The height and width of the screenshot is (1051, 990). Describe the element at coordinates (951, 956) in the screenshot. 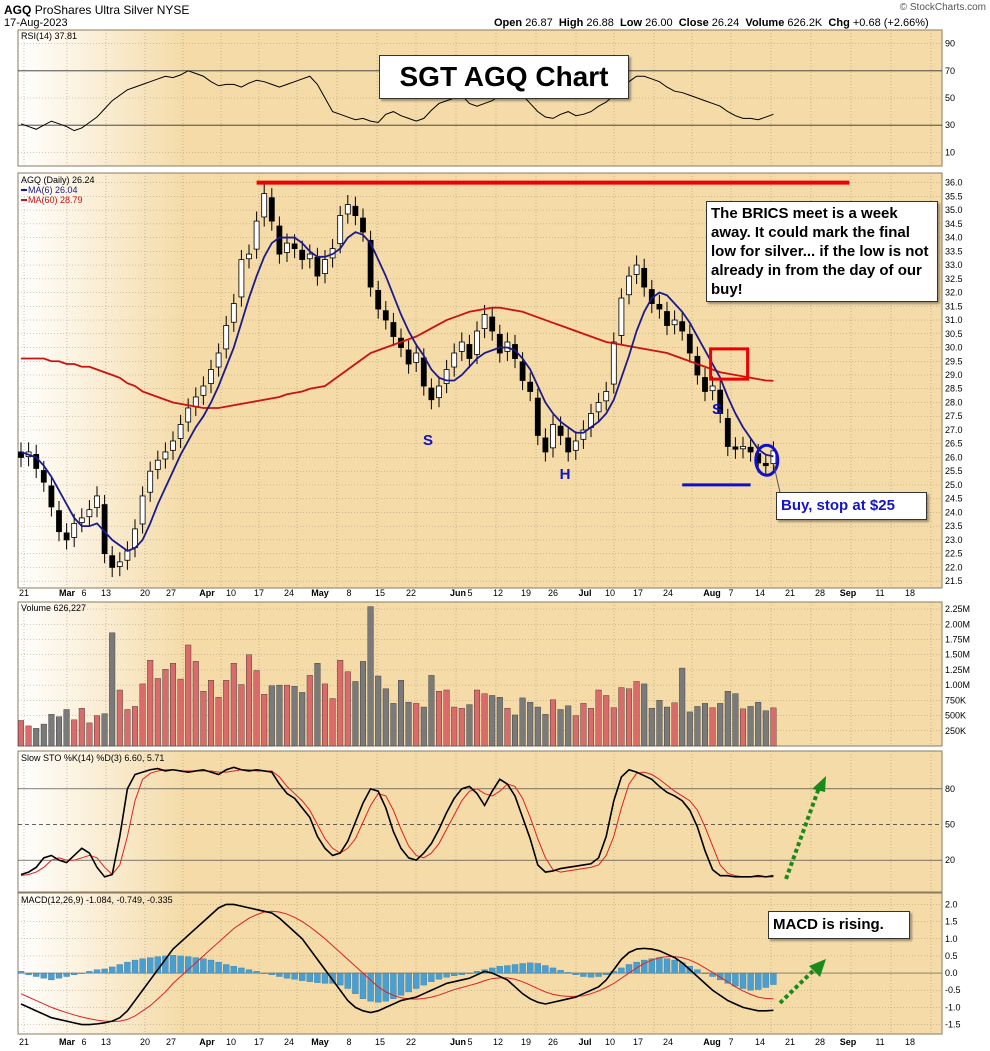

I see `macd-tick-label: 0.5` at that location.